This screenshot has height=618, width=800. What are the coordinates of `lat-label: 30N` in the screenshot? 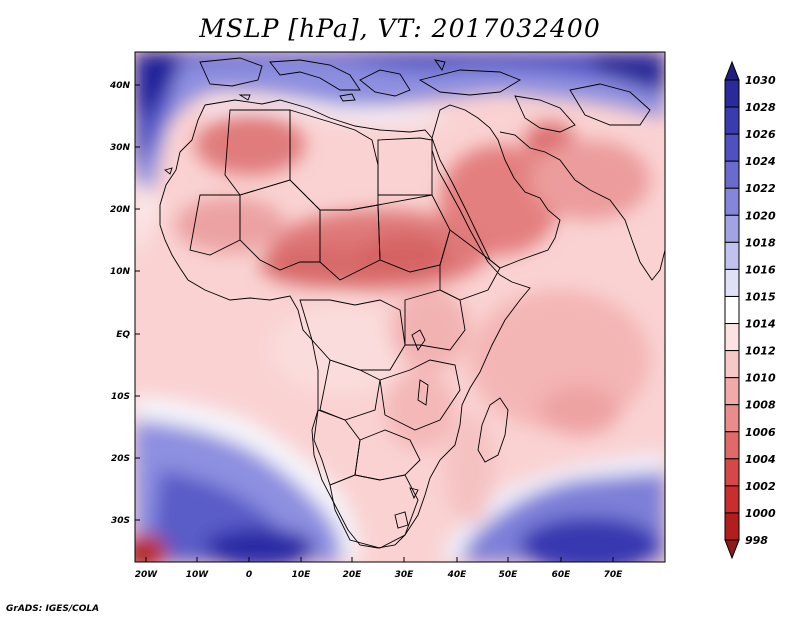 It's located at (120, 148).